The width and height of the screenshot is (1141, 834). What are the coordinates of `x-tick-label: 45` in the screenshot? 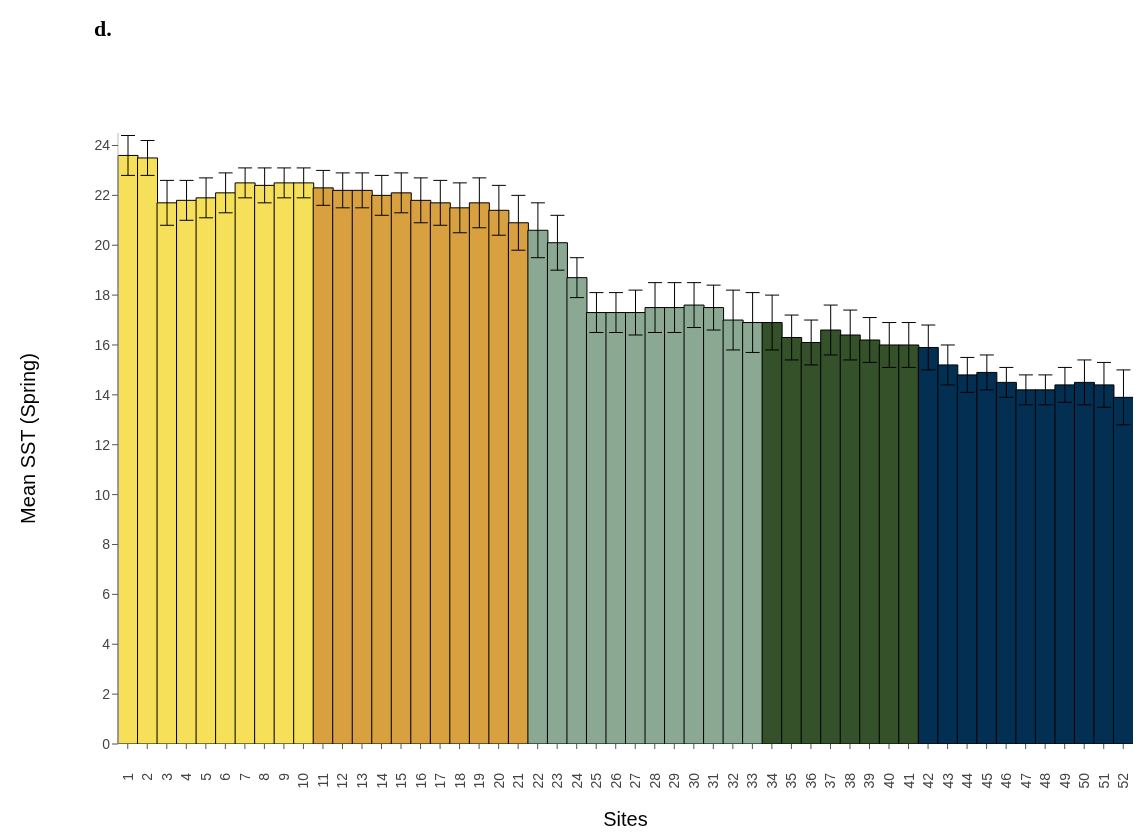 It's located at (986, 780).